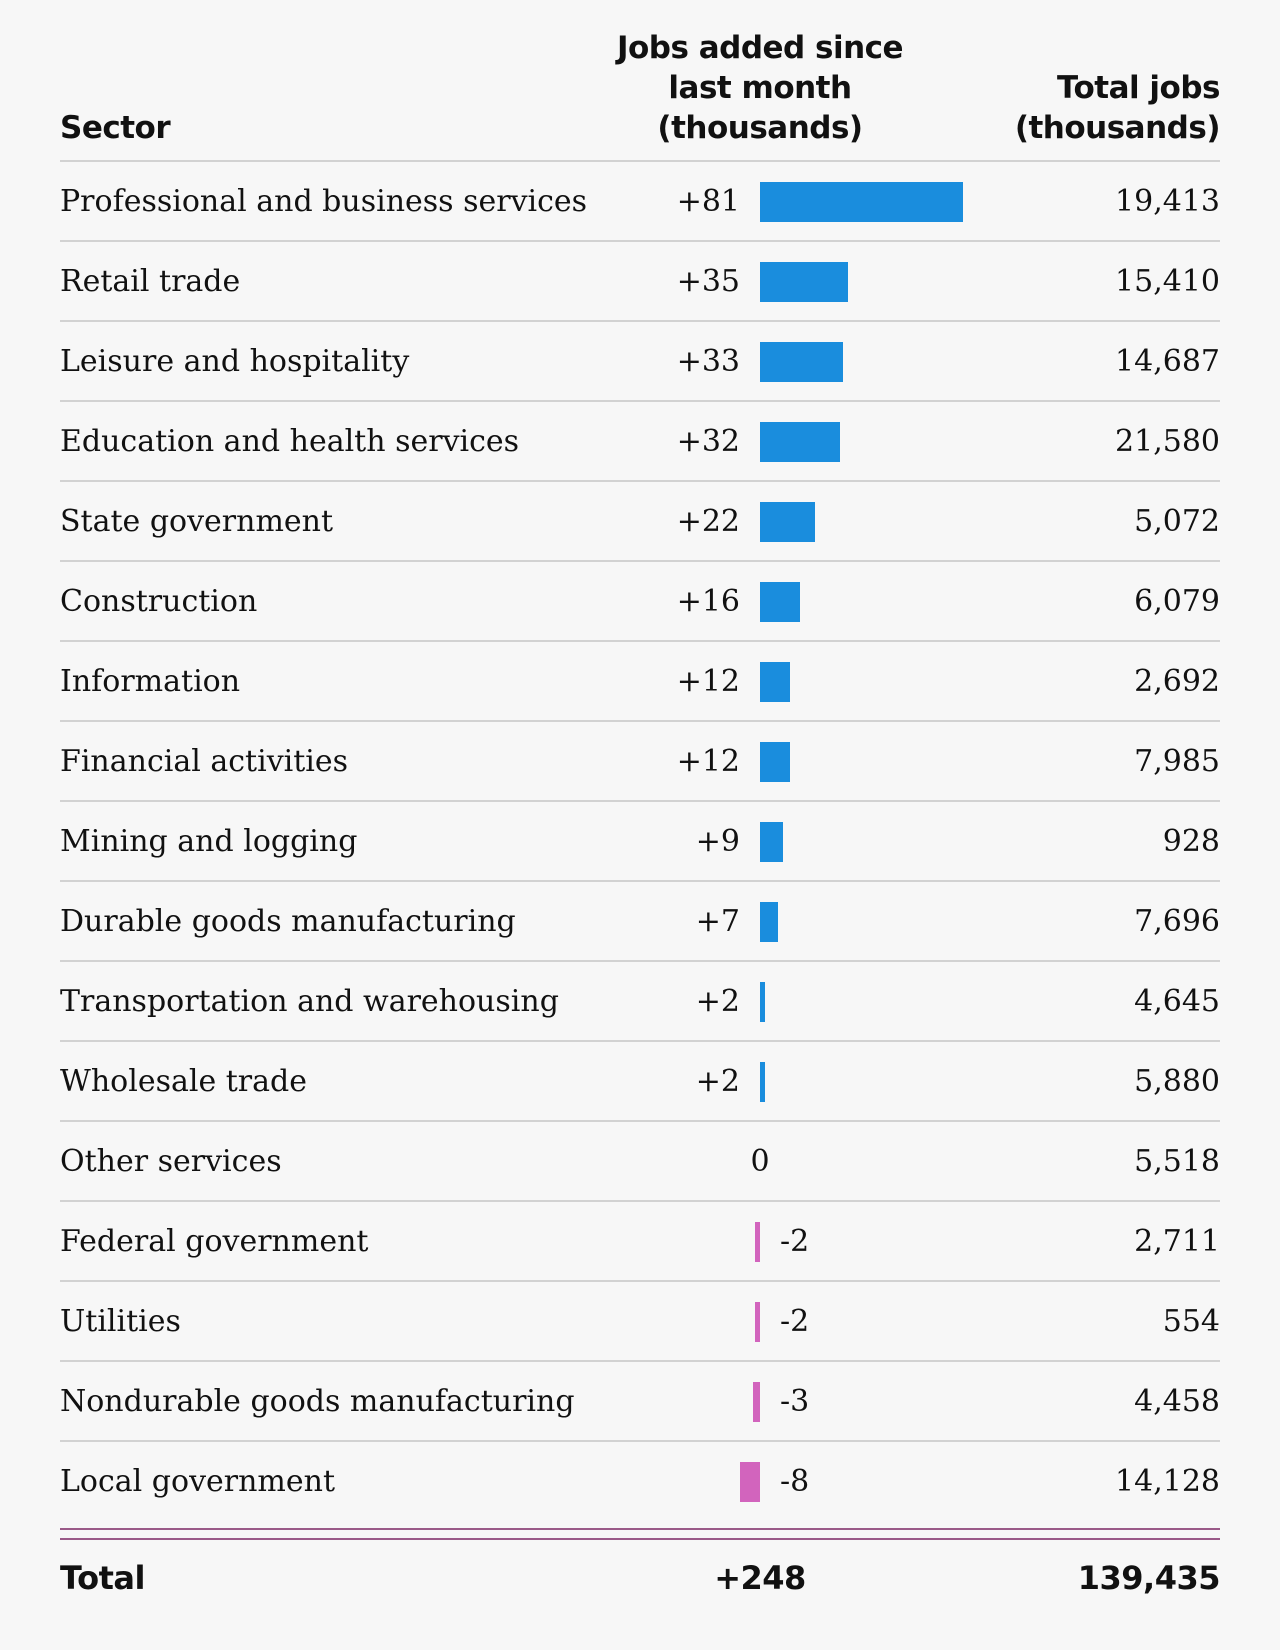 This screenshot has width=1280, height=1650. Describe the element at coordinates (640, 922) in the screenshot. I see `table-row: Durable goods manufacturing +7 7,696` at that location.